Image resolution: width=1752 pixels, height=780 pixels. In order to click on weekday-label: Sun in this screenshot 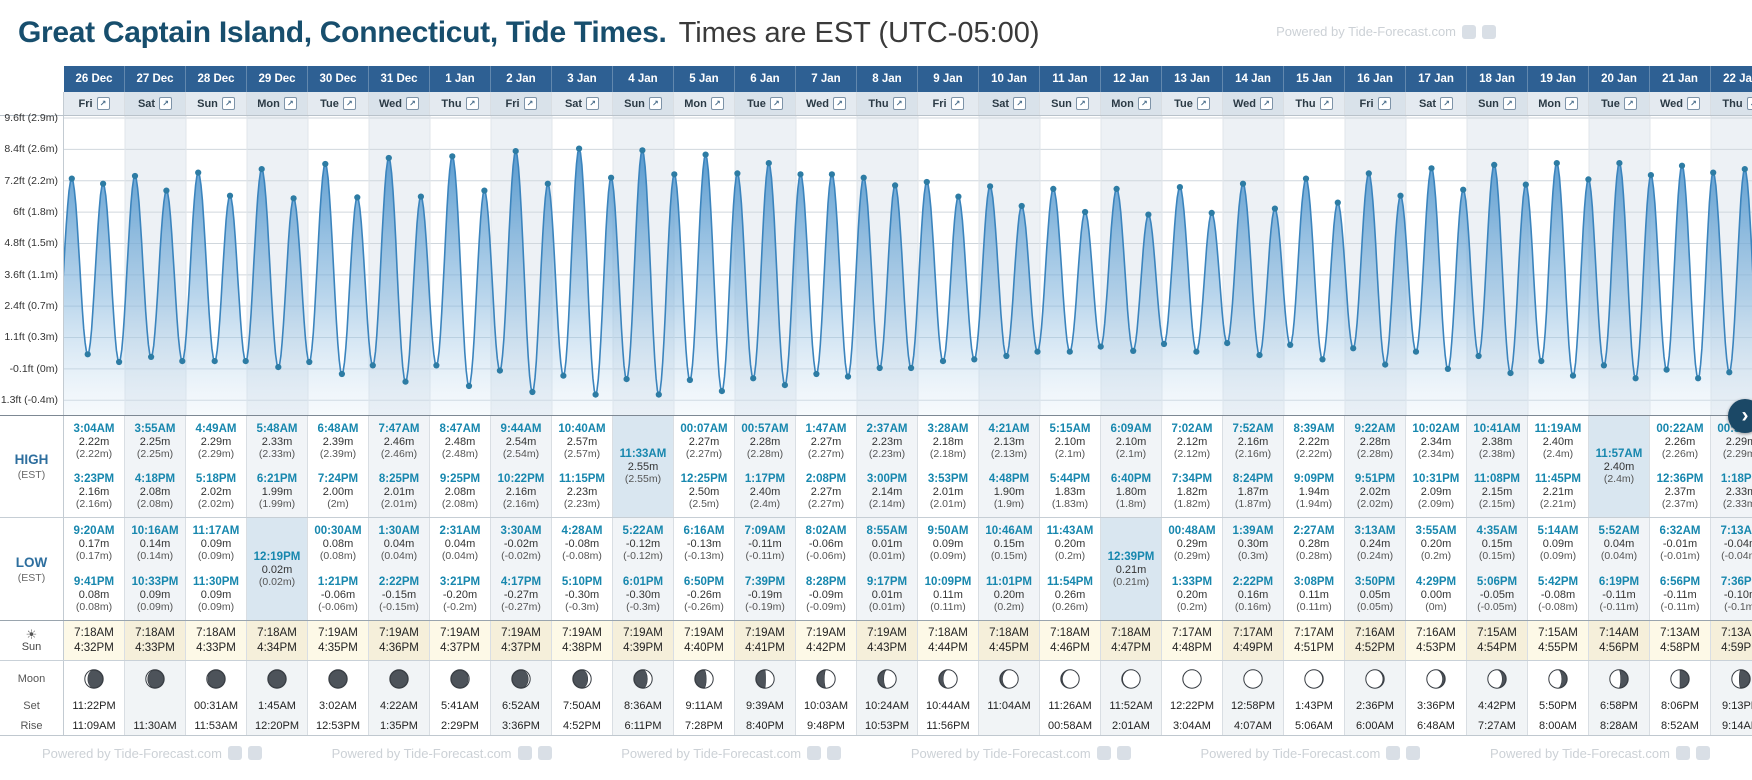, I will do `click(207, 103)`.